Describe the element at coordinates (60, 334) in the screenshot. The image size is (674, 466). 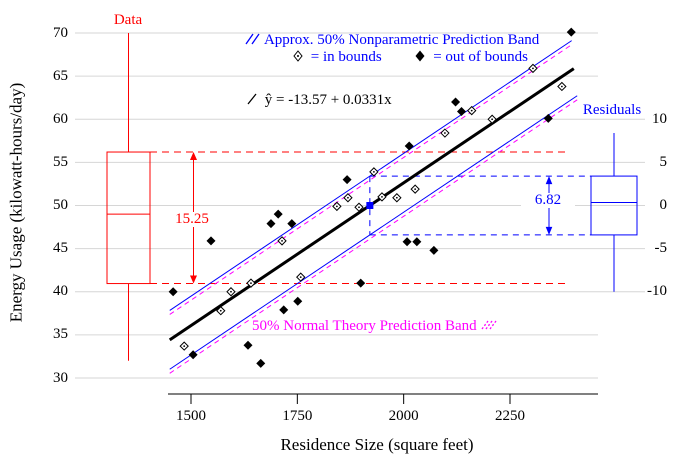
I see `y-tick-label: 35` at that location.